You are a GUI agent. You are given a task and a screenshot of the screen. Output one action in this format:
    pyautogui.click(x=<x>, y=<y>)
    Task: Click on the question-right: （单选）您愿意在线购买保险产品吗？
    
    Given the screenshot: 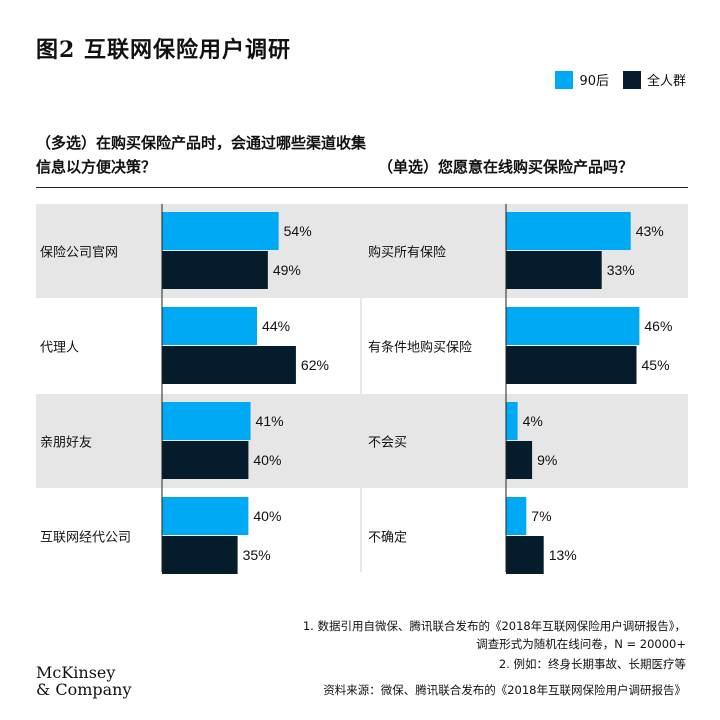 What is the action you would take?
    pyautogui.click(x=506, y=167)
    